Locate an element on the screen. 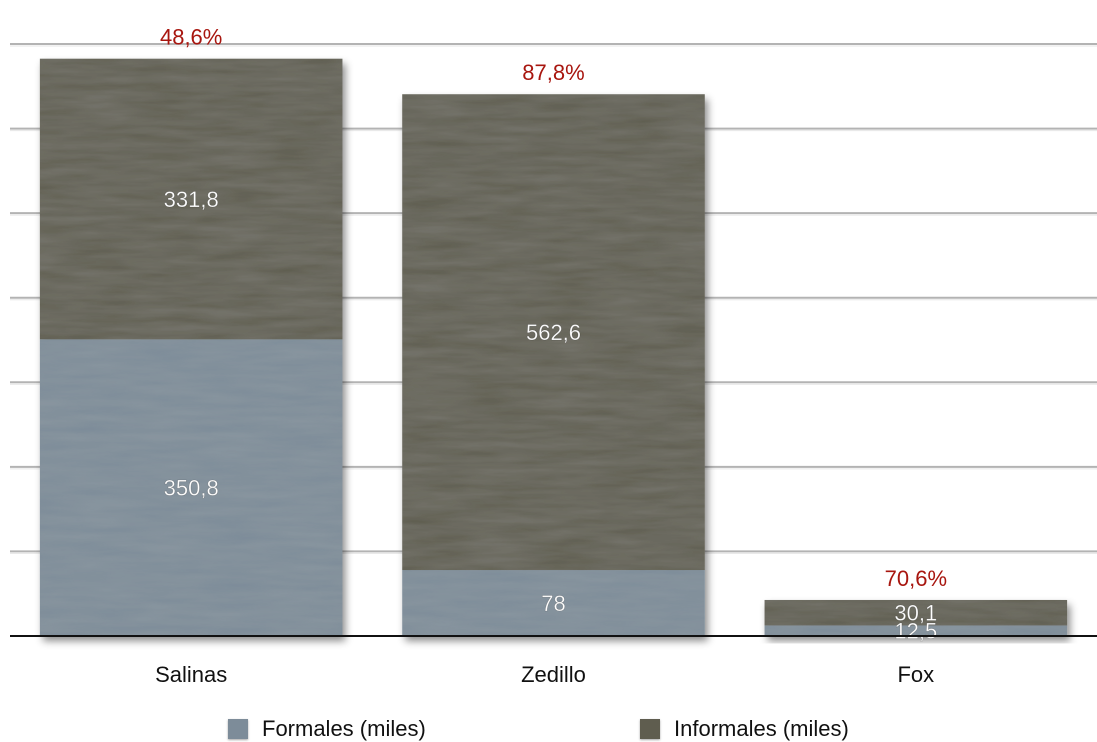 Image resolution: width=1097 pixels, height=742 pixels. bar-stack-fox is located at coordinates (916, 617).